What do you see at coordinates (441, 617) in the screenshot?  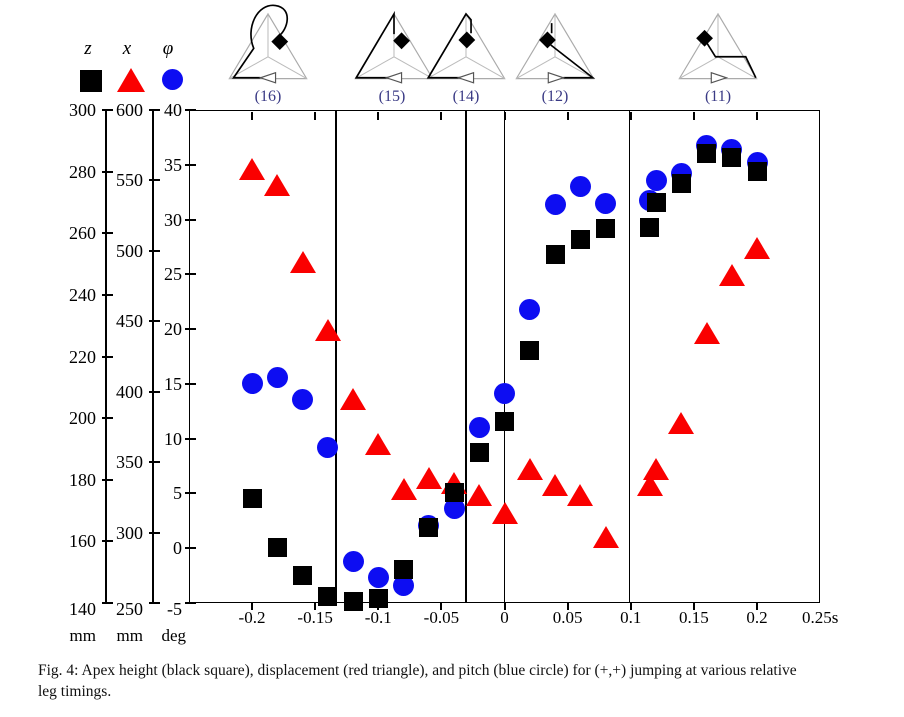 I see `time-tick-label: -0.05` at bounding box center [441, 617].